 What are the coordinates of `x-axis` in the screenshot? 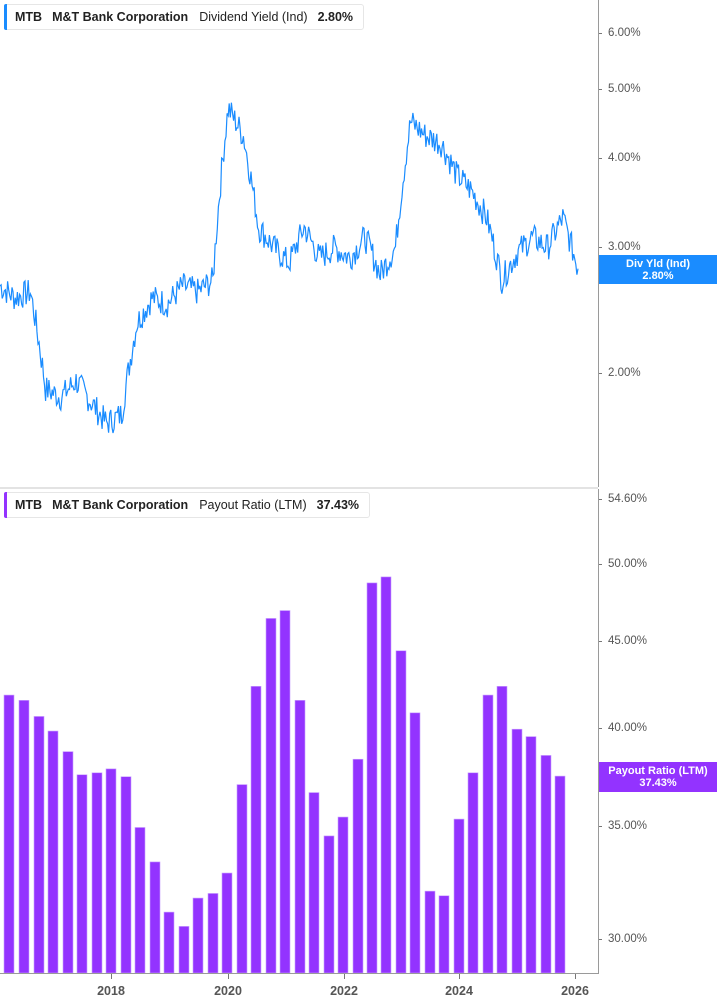 It's located at (299, 973).